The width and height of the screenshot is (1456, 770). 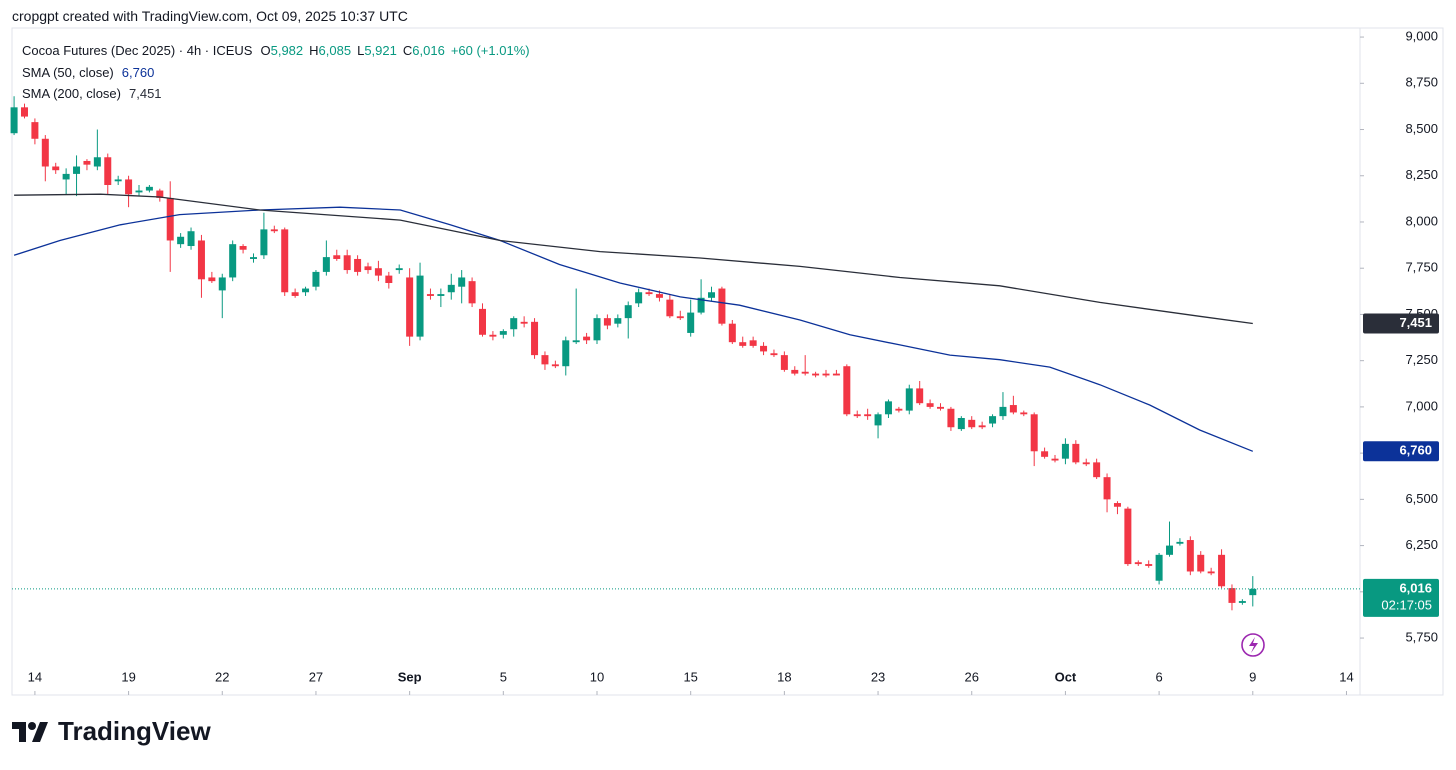 I want to click on y-tick-label: 8,250, so click(x=1421, y=174).